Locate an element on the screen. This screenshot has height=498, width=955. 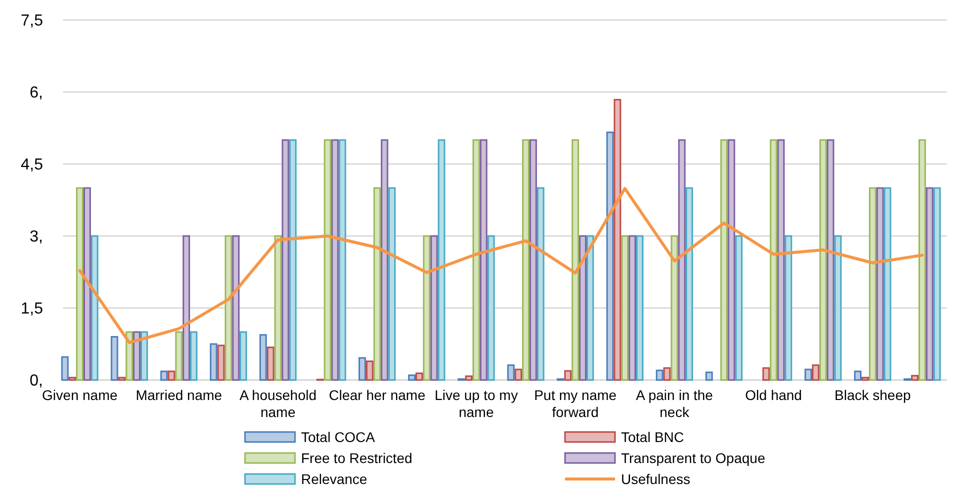
legend-label: Relevance is located at coordinates (334, 478).